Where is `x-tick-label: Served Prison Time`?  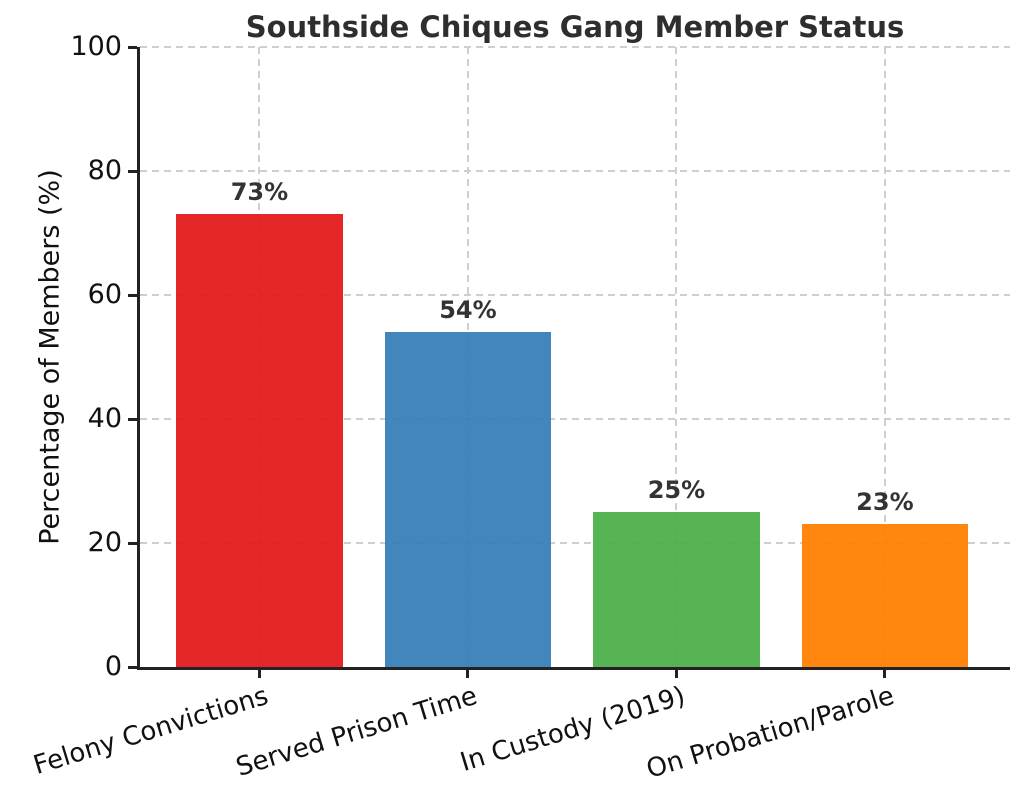 x-tick-label: Served Prison Time is located at coordinates (356, 732).